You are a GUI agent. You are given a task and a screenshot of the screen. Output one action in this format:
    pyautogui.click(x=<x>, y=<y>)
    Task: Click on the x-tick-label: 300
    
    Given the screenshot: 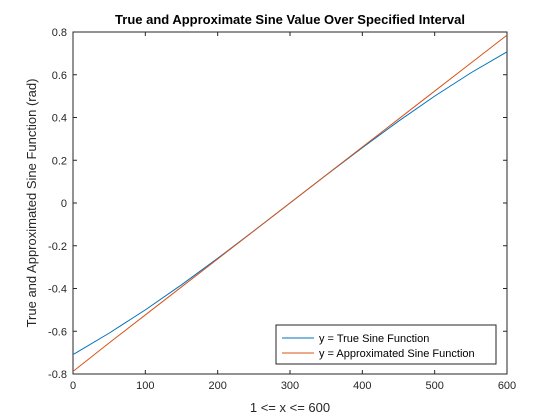 What is the action you would take?
    pyautogui.click(x=290, y=386)
    